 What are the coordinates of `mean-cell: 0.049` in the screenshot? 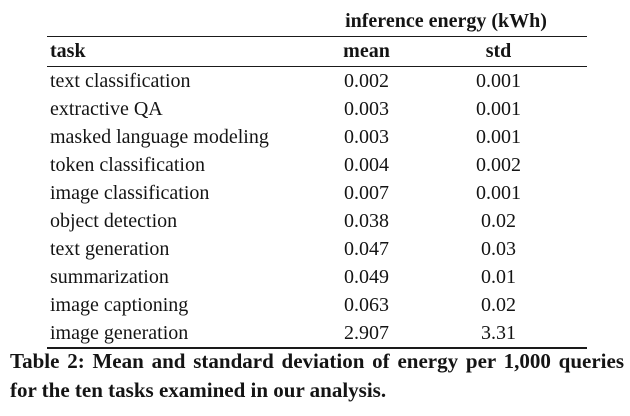 It's located at (366, 276).